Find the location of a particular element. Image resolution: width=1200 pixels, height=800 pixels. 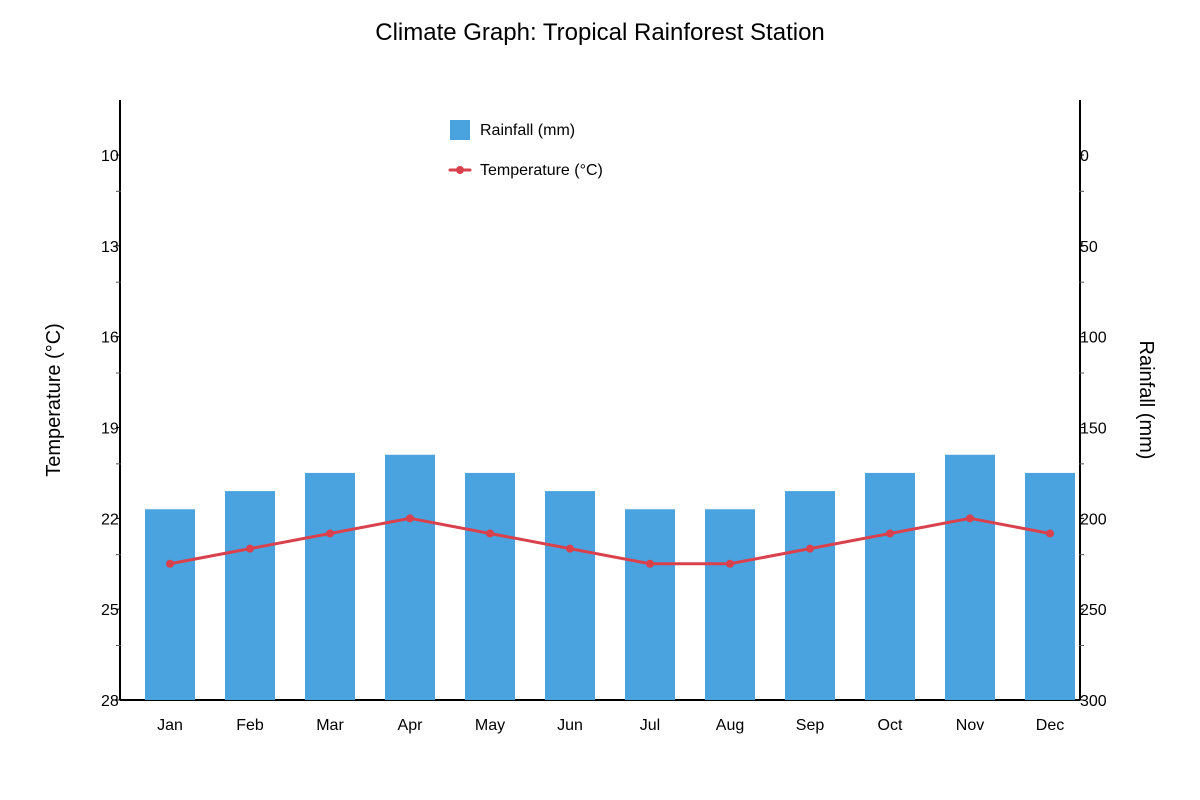

left-axis-tick-label: 28 is located at coordinates (110, 701).